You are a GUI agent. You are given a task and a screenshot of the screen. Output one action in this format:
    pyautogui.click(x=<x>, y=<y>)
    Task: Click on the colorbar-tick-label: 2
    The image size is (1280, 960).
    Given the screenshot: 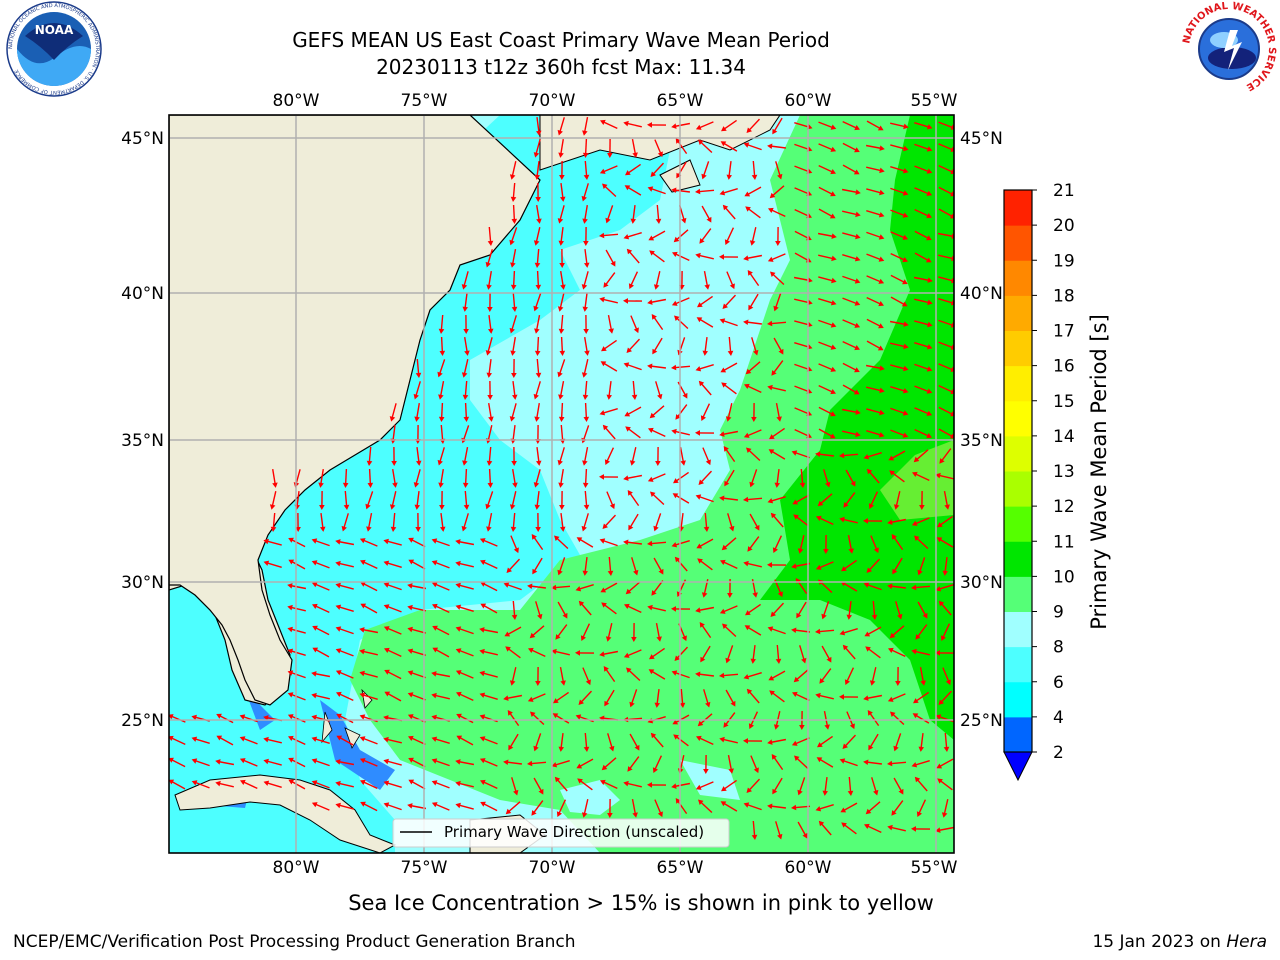 What is the action you would take?
    pyautogui.click(x=1058, y=753)
    